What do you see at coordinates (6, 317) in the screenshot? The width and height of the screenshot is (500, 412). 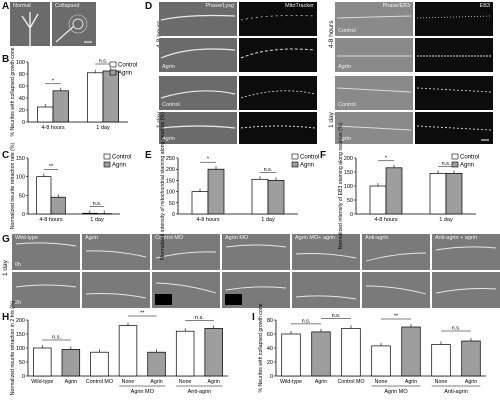 I see `panel-h-label: H` at bounding box center [6, 317].